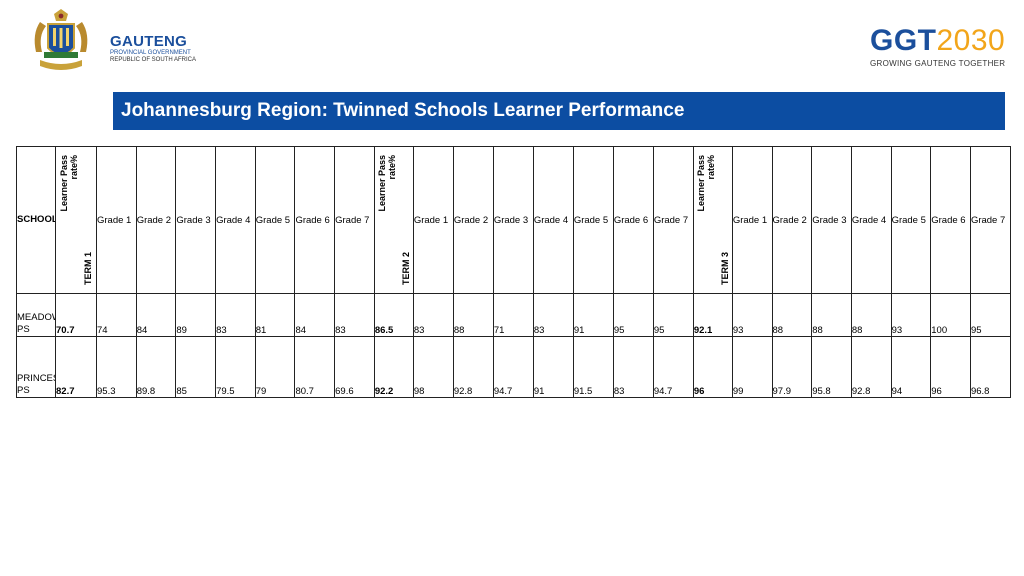 The height and width of the screenshot is (576, 1024). What do you see at coordinates (712, 220) in the screenshot?
I see `term-3-header: Learner Pass rate% TERM 3` at bounding box center [712, 220].